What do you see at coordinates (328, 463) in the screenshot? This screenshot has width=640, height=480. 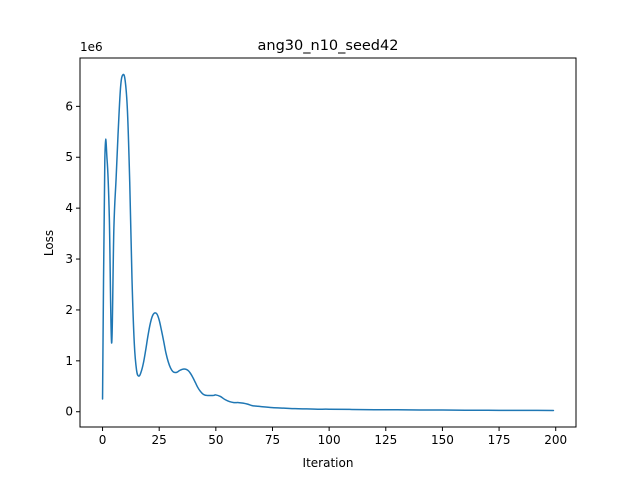 I see `x-axis-label: Iteration` at bounding box center [328, 463].